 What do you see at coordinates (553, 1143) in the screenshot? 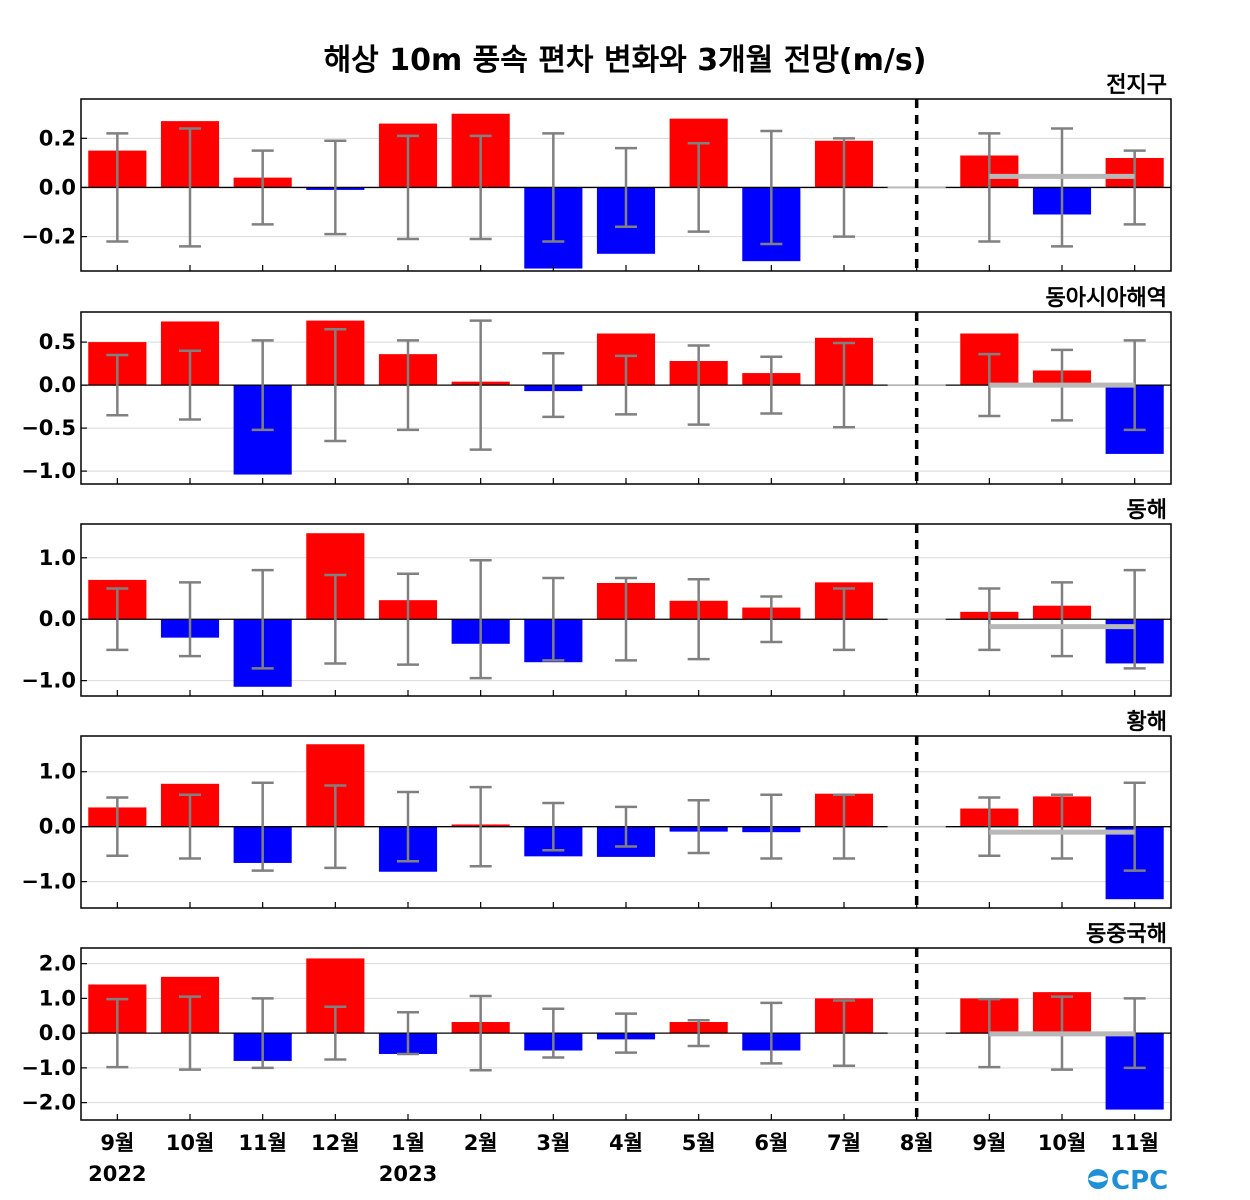
I see `x-tick-label: 3월` at bounding box center [553, 1143].